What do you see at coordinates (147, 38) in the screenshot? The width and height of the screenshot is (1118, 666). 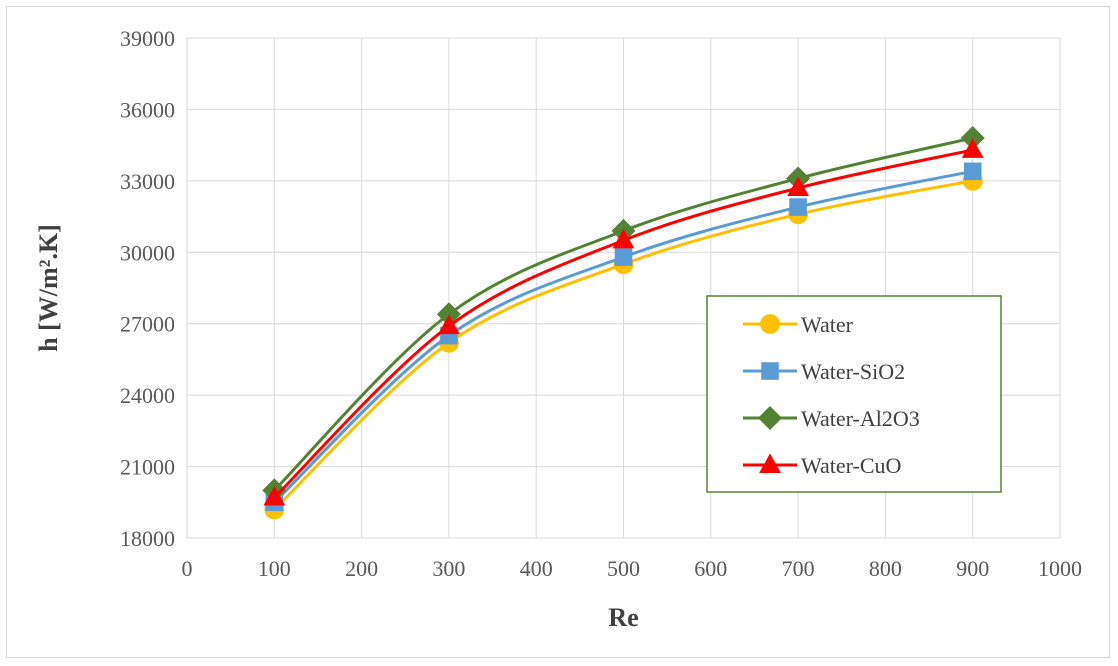 I see `y-tick-label: 39000` at bounding box center [147, 38].